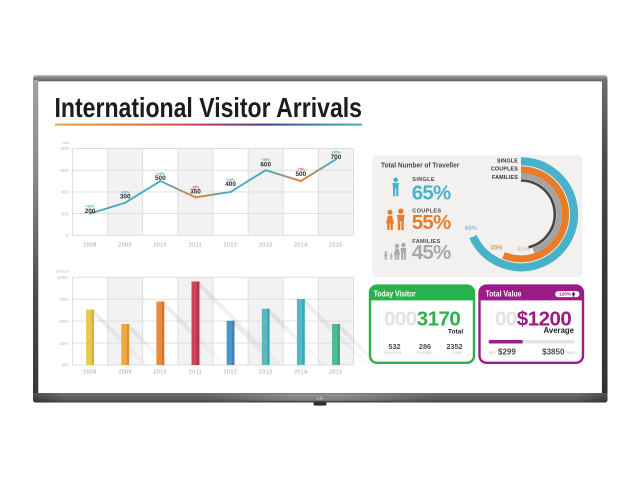  Describe the element at coordinates (63, 321) in the screenshot. I see `svg-text: 50%` at that location.